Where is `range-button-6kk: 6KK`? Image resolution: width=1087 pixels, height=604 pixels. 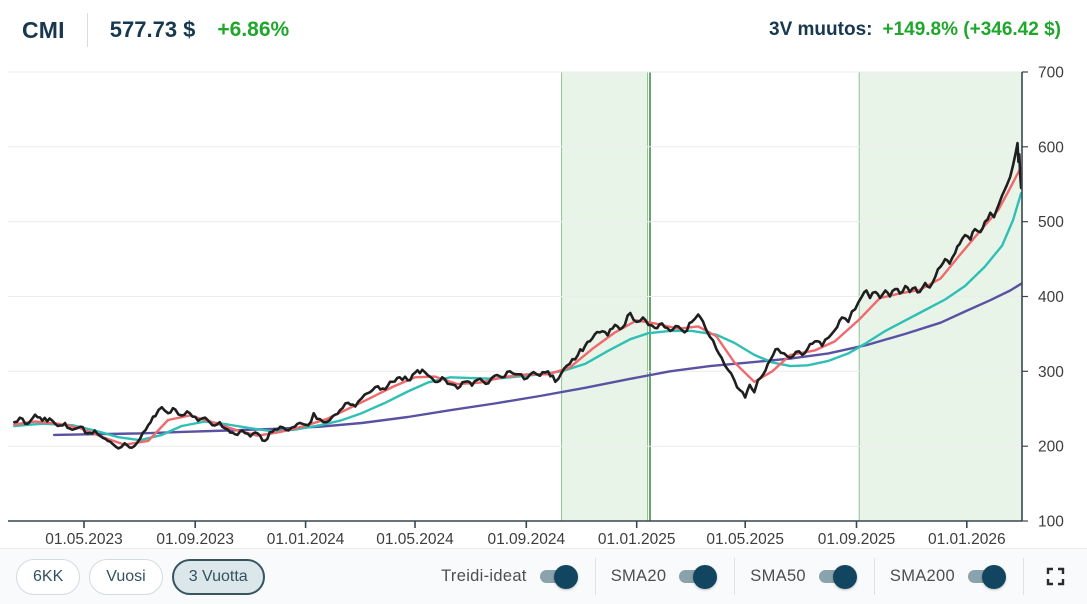 range-button-6kk: 6KK is located at coordinates (48, 576).